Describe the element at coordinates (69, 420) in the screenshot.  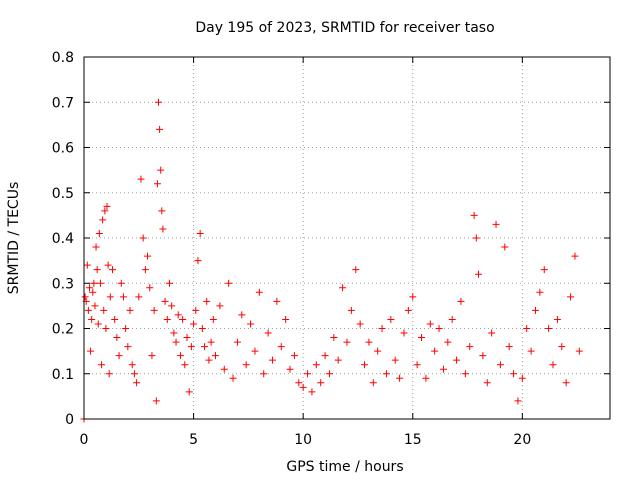
I see `y-tick-label: 0` at that location.